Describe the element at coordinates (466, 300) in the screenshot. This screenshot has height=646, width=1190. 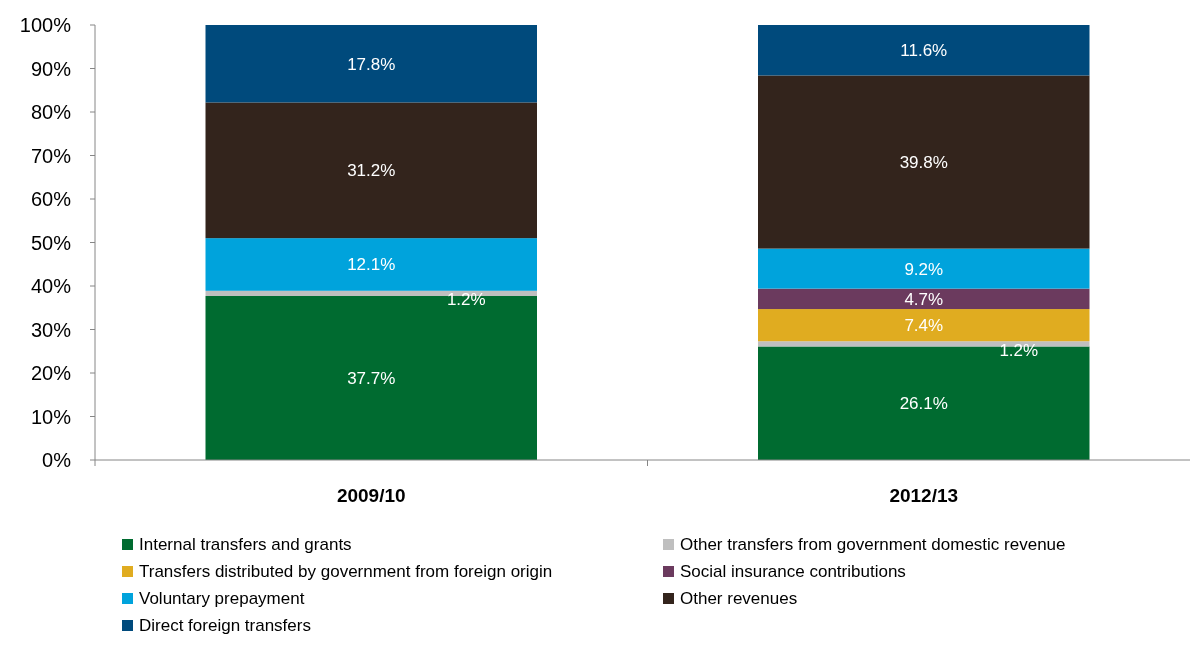
I see `data-label: 1.2%` at that location.